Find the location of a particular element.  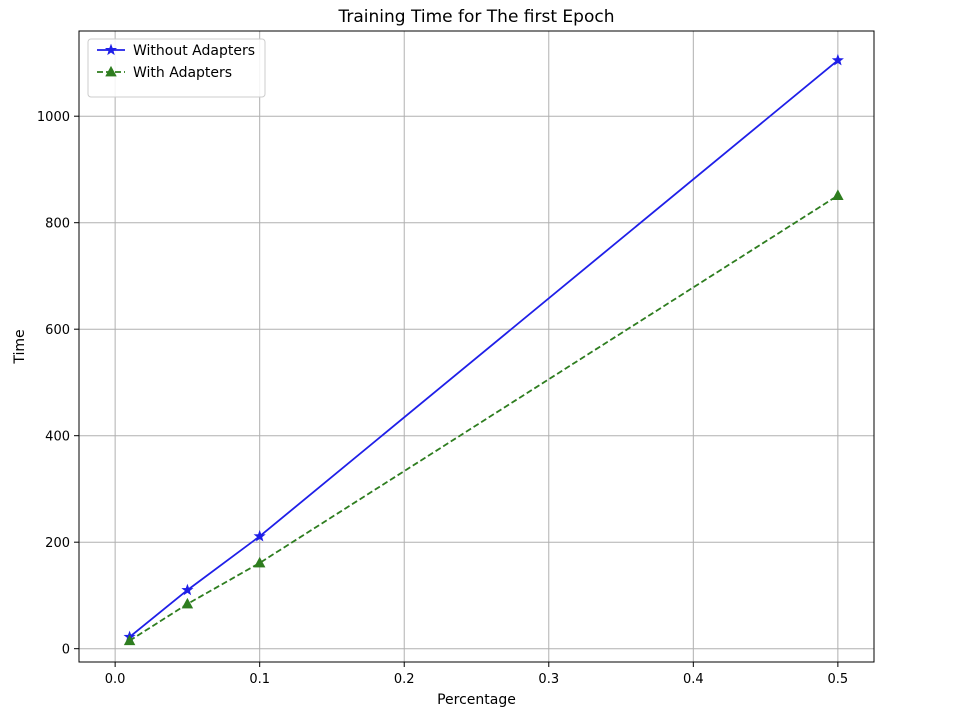

x-tick-label: 0.1 is located at coordinates (259, 679).